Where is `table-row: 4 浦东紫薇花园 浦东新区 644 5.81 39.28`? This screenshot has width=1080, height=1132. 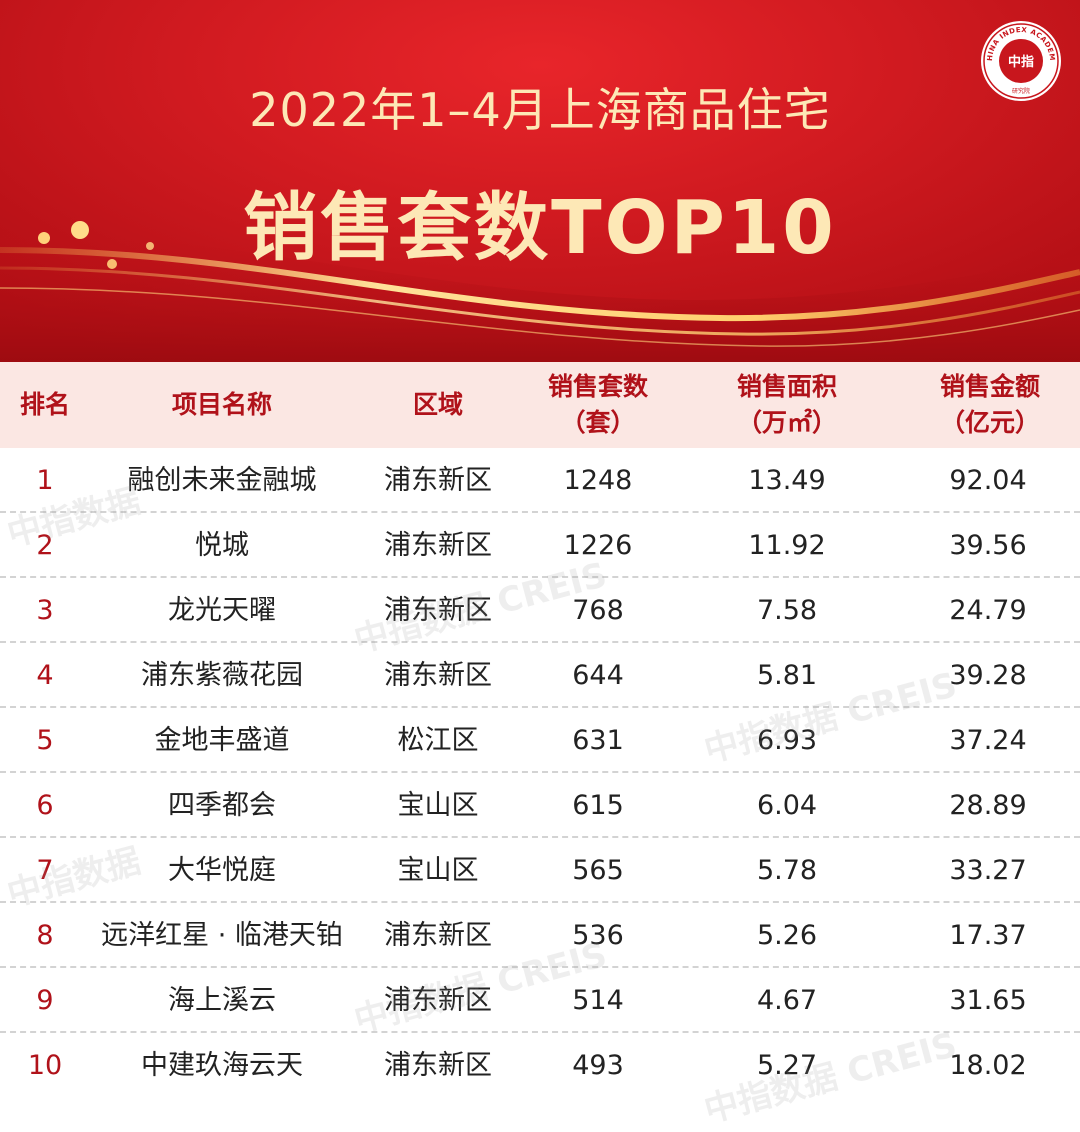 table-row: 4 浦东紫薇花园 浦东新区 644 5.81 39.28 is located at coordinates (540, 675).